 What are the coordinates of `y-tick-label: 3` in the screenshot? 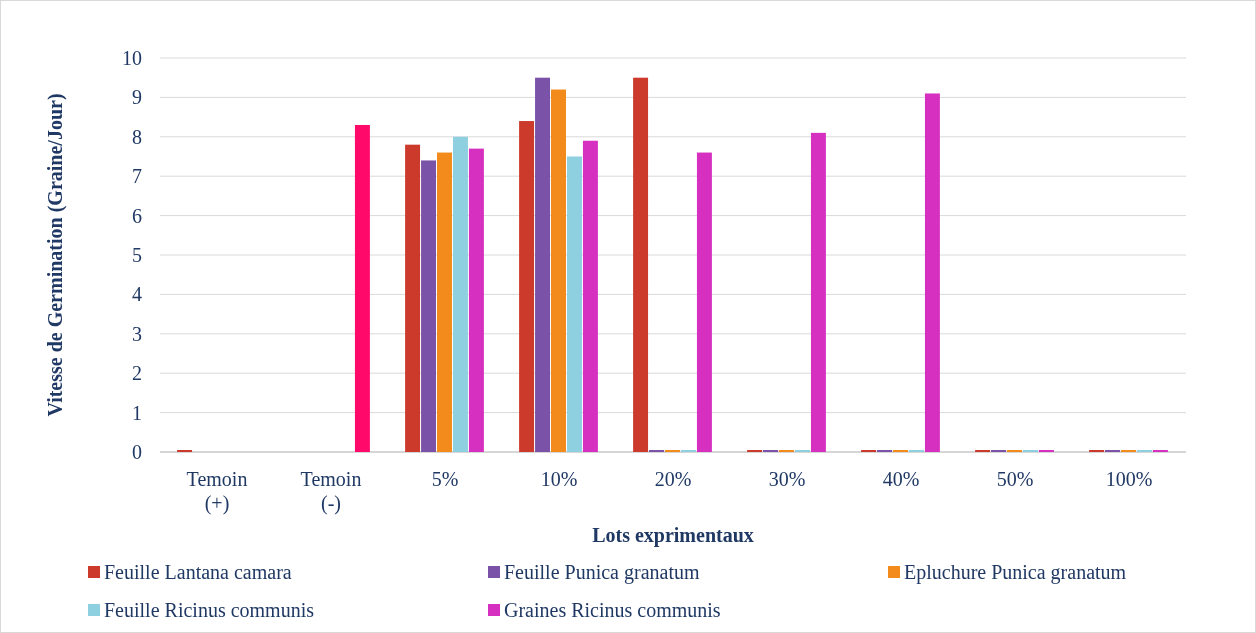 It's located at (137, 333).